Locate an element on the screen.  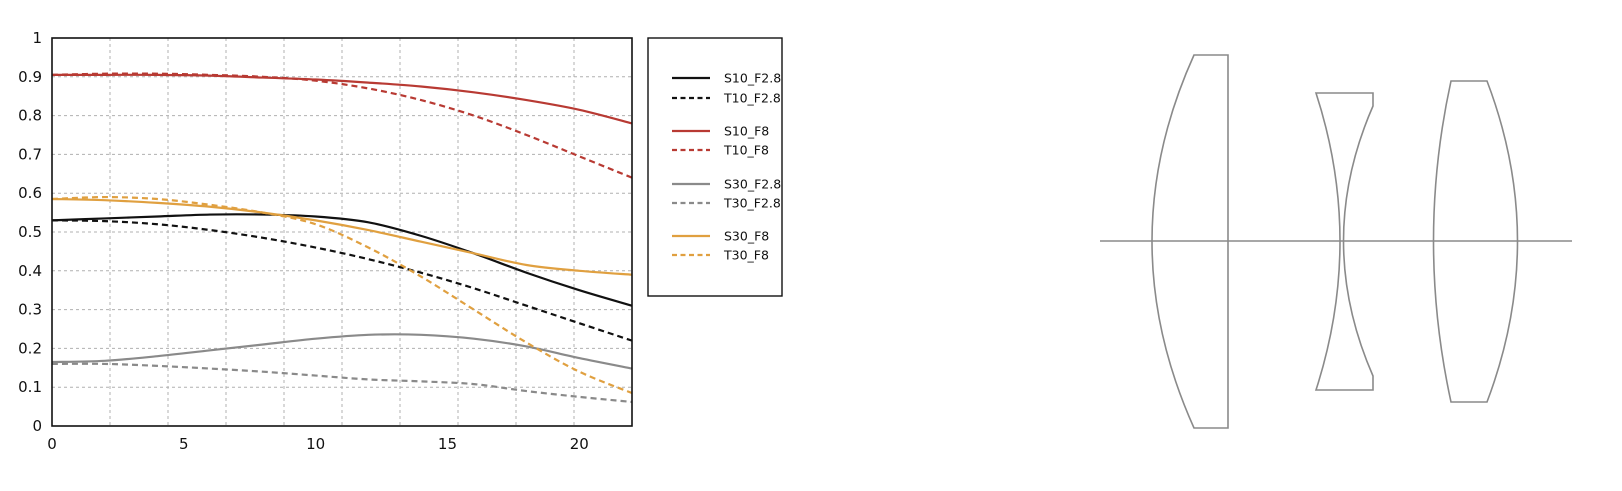
y-tick-label: 0.2 is located at coordinates (30, 348).